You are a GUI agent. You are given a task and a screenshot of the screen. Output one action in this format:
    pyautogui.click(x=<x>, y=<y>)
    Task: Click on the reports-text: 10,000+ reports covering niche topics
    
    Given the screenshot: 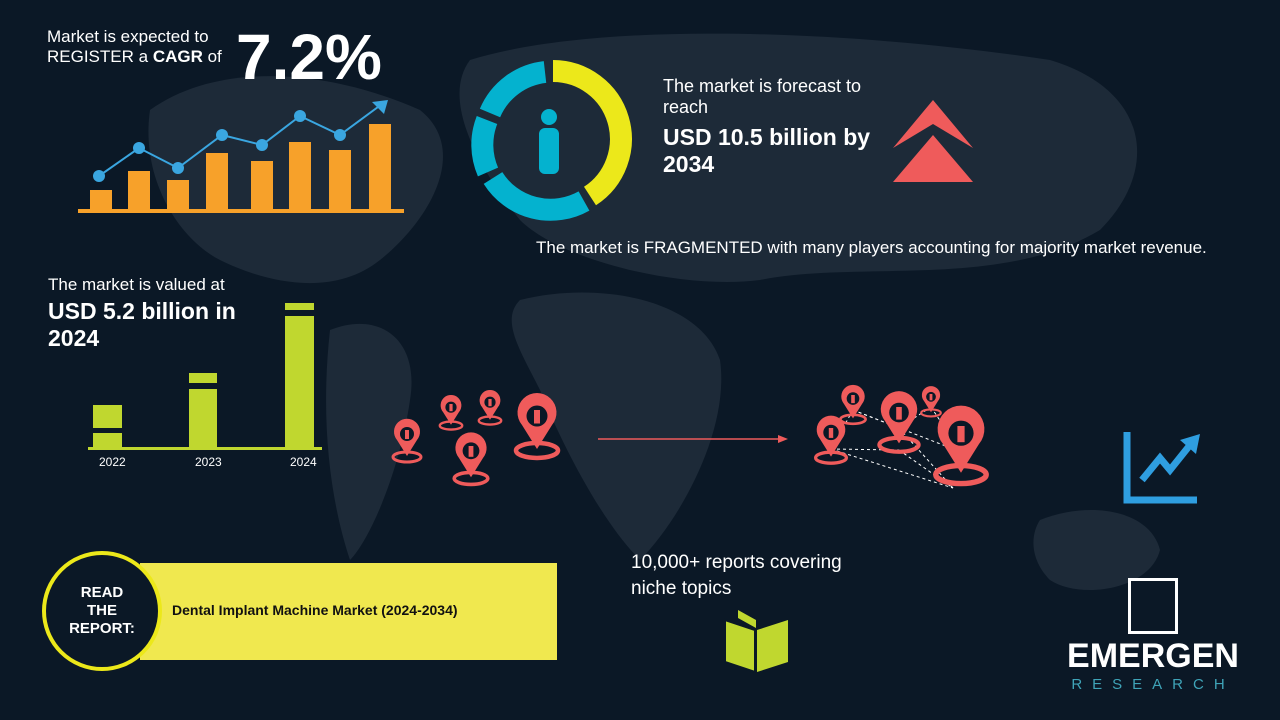 What is the action you would take?
    pyautogui.click(x=736, y=575)
    